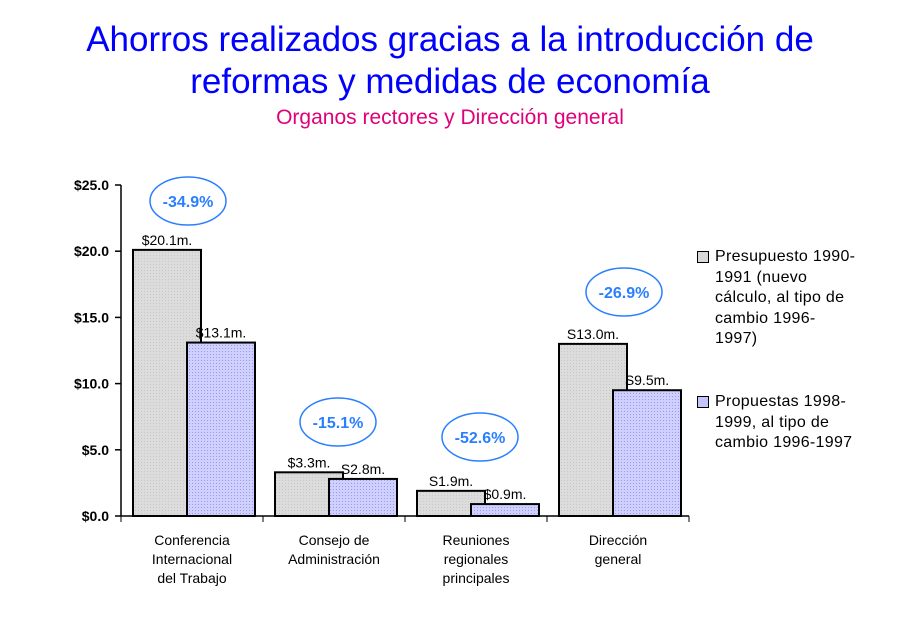 This screenshot has width=900, height=623. What do you see at coordinates (192, 559) in the screenshot?
I see `x-tick-label: Internacional` at bounding box center [192, 559].